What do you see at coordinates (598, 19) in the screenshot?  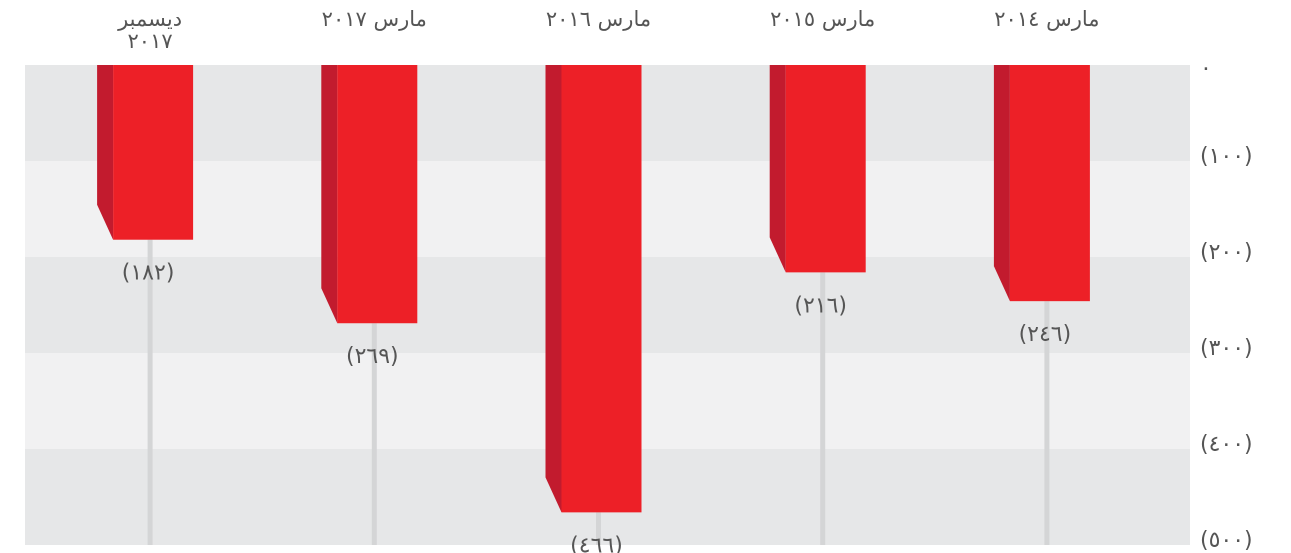 I see `x-tick-label: مارس ٢٠١٦` at bounding box center [598, 19].